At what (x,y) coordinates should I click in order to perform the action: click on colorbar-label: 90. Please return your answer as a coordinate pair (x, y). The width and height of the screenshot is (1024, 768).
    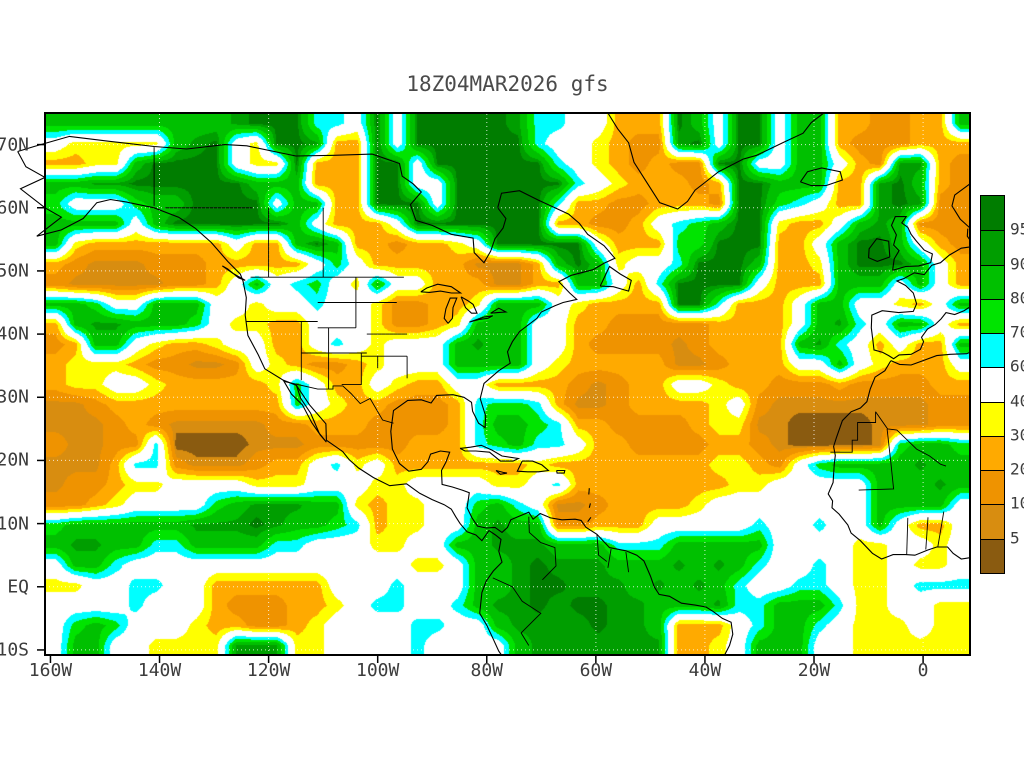
    Looking at the image, I should click on (1017, 264).